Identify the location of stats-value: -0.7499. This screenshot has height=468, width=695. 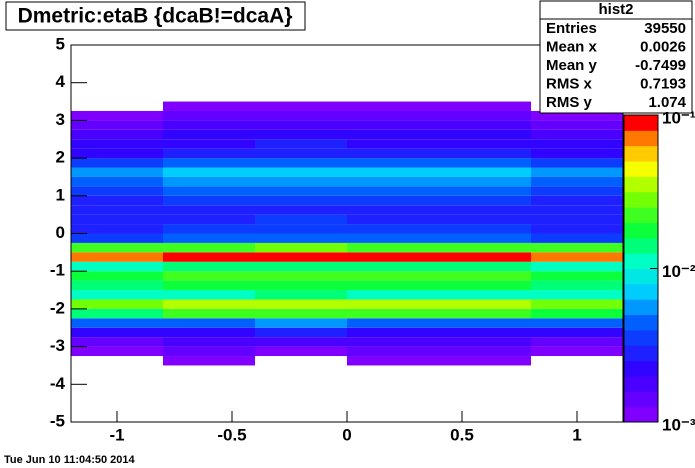
(660, 65).